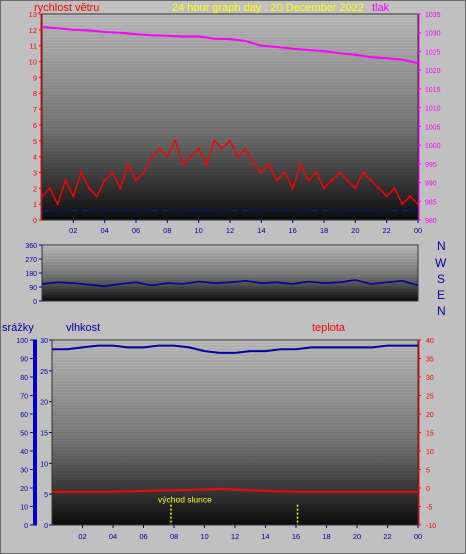 The image size is (466, 554). I want to click on wind-axis-tick-label: 10, so click(33, 62).